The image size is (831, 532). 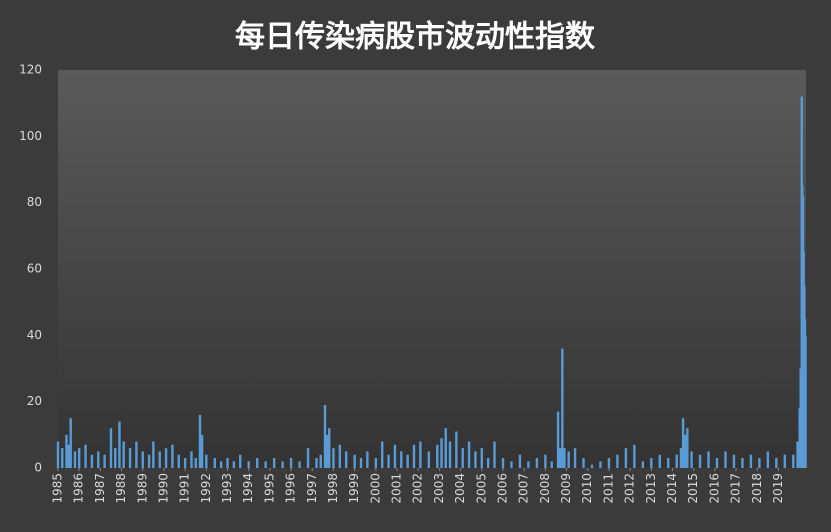 What do you see at coordinates (736, 488) in the screenshot?
I see `x-tick-label: 2017` at bounding box center [736, 488].